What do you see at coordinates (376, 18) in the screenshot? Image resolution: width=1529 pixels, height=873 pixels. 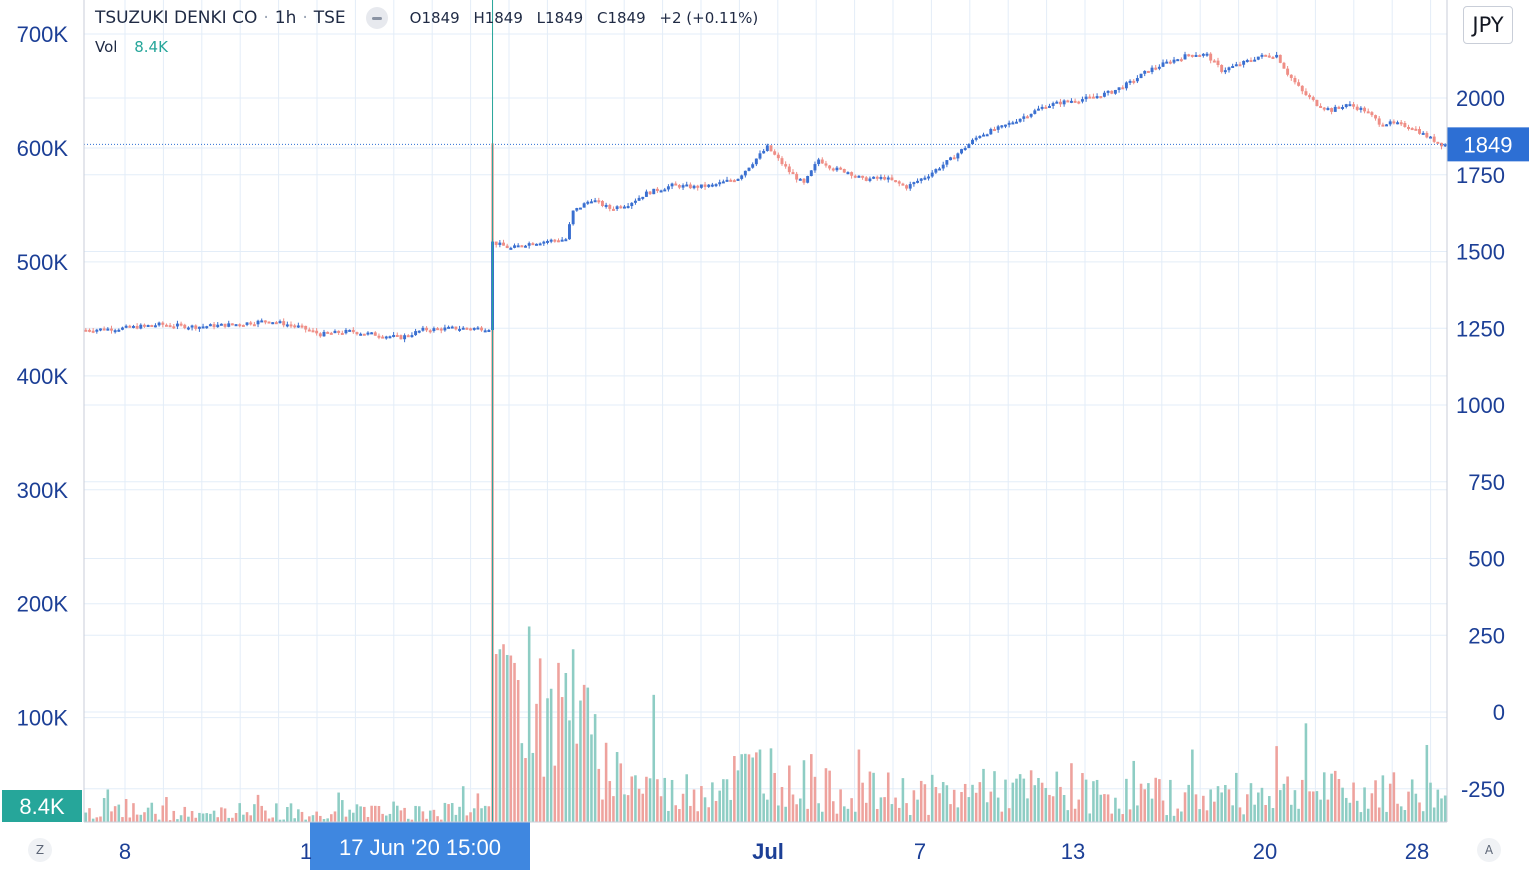 I see `collapse-legend-icon` at bounding box center [376, 18].